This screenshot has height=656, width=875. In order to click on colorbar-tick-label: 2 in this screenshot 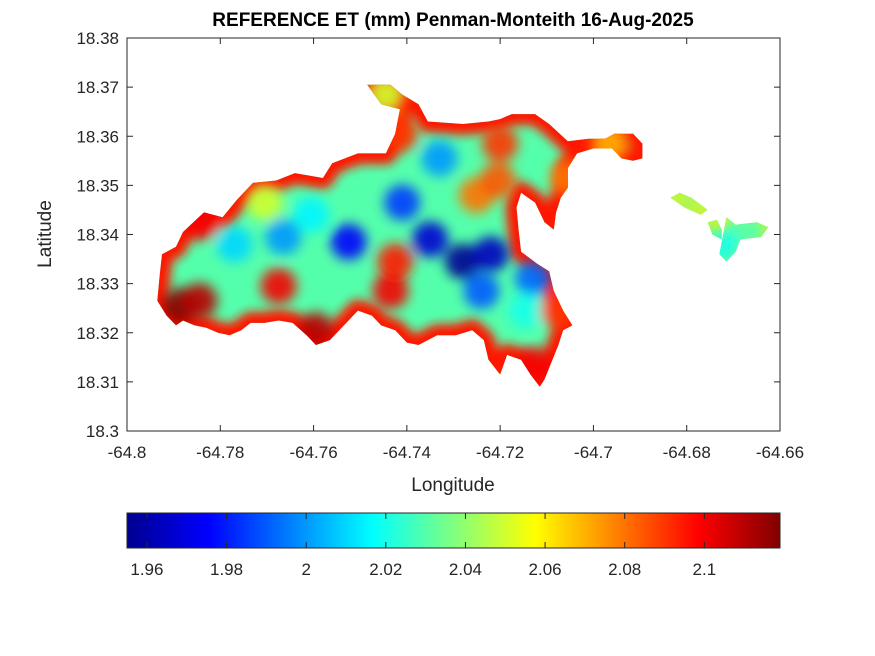, I will do `click(305, 569)`.